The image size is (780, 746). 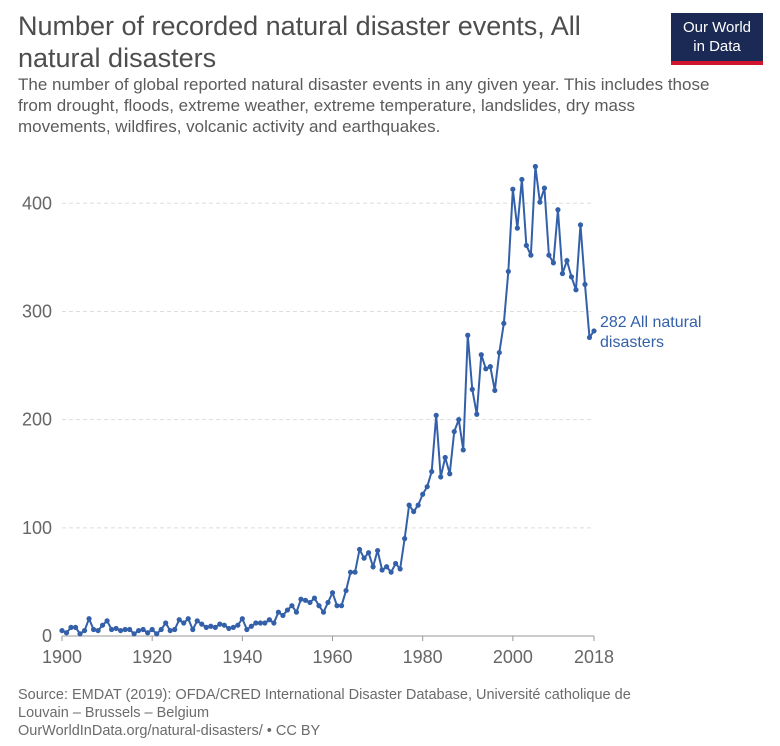 I want to click on data-point-2007, so click(x=544, y=188).